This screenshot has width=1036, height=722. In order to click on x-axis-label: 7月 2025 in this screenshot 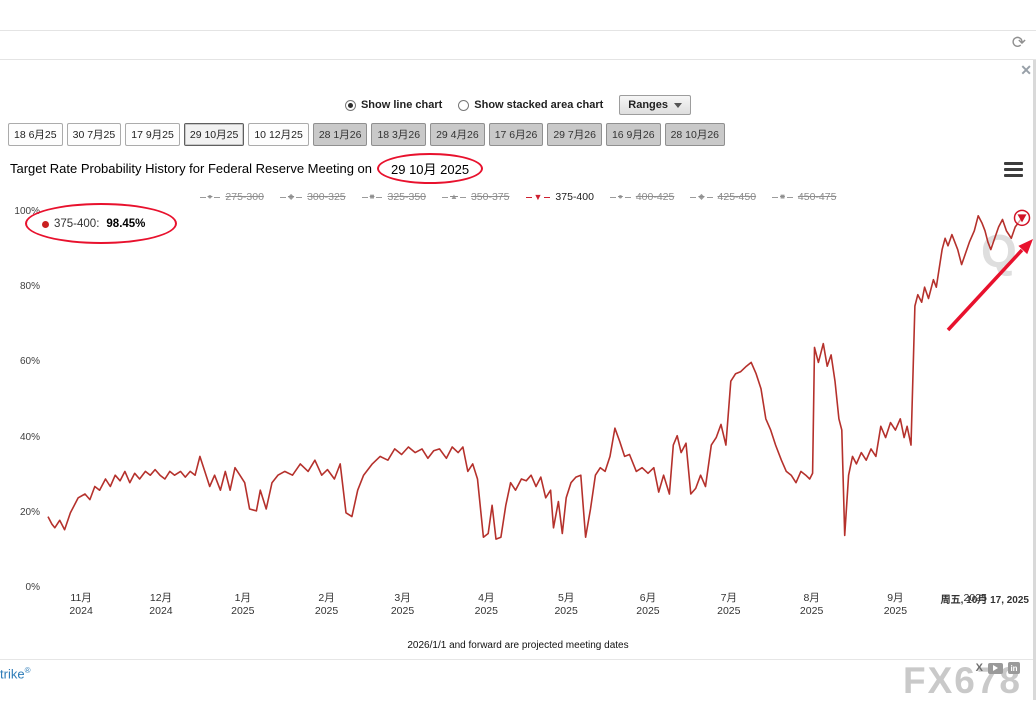, I will do `click(729, 604)`.